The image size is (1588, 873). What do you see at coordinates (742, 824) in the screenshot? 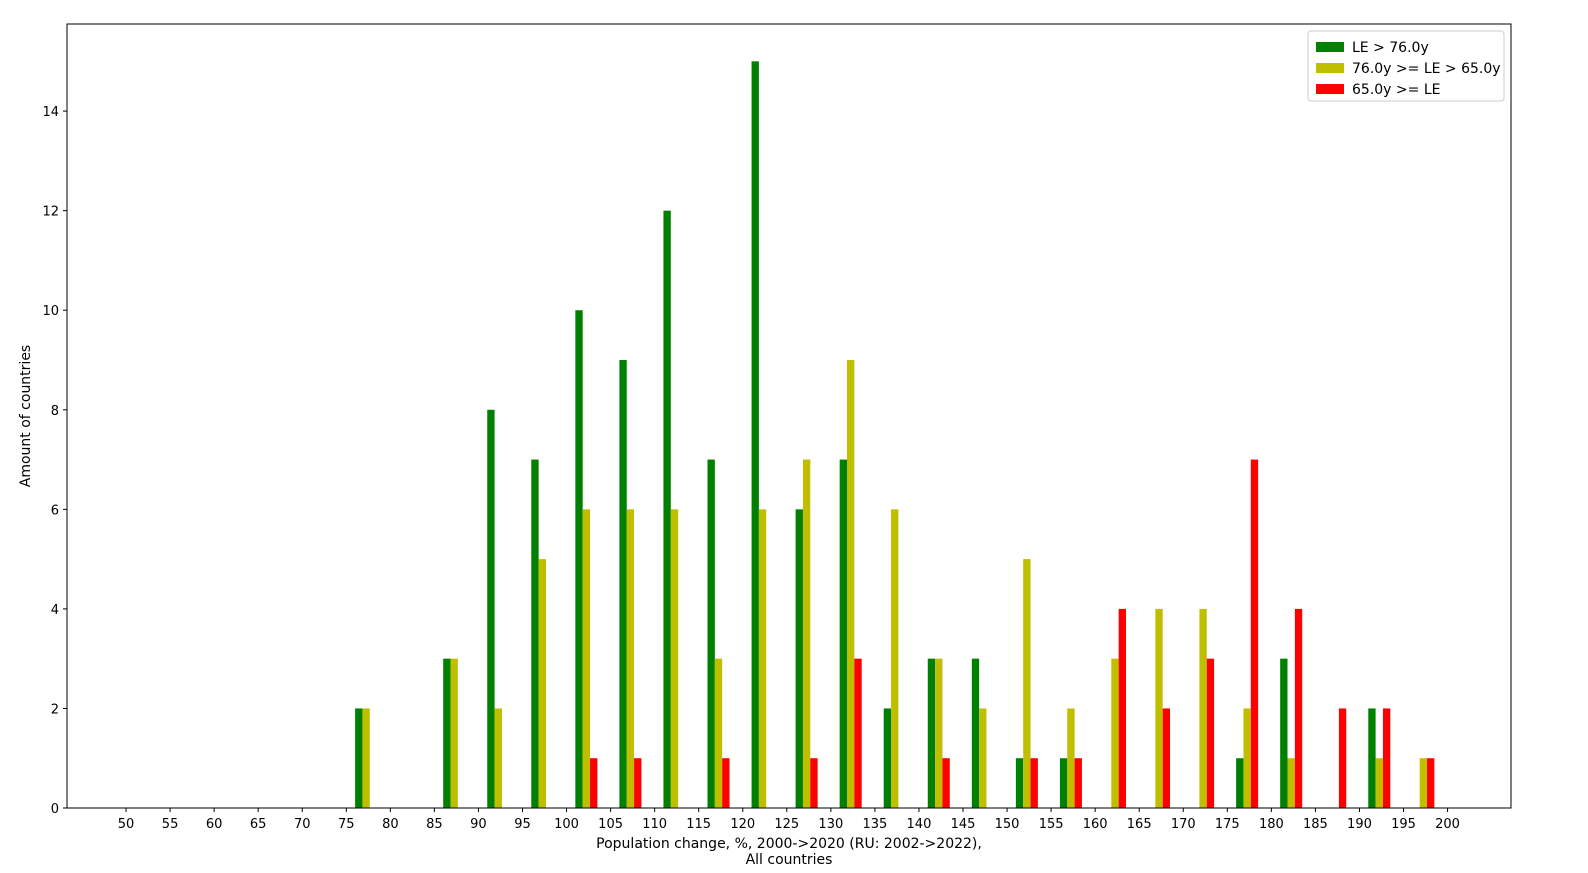
I see `x-tick-label: 120` at bounding box center [742, 824].